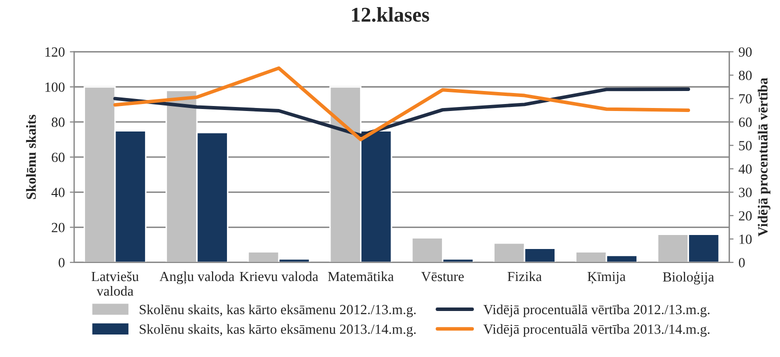 Image resolution: width=780 pixels, height=357 pixels. Describe the element at coordinates (115, 283) in the screenshot. I see `x-tick-label: Latviešu valoda` at that location.